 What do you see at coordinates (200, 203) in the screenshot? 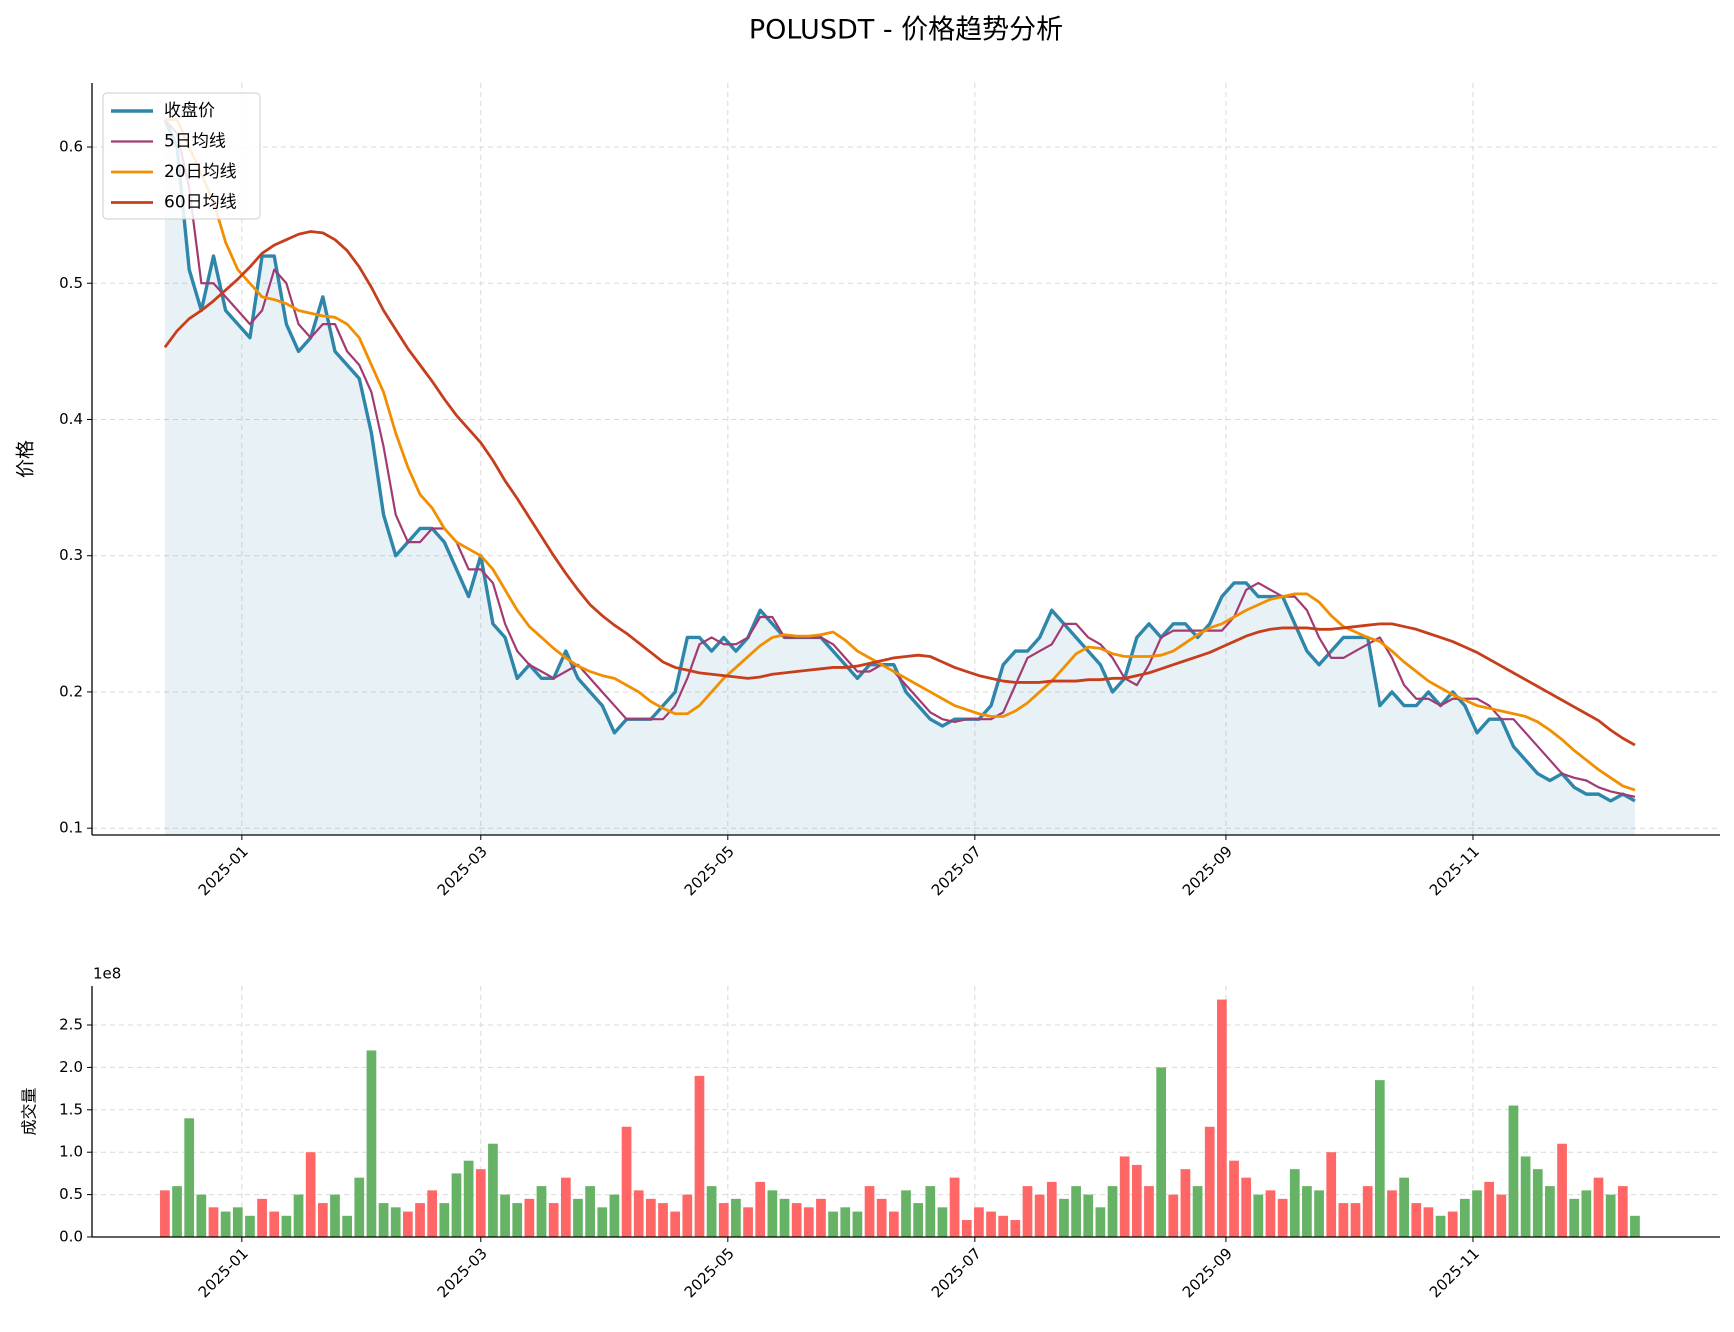
I see `legend-label: 60日均线` at bounding box center [200, 203].